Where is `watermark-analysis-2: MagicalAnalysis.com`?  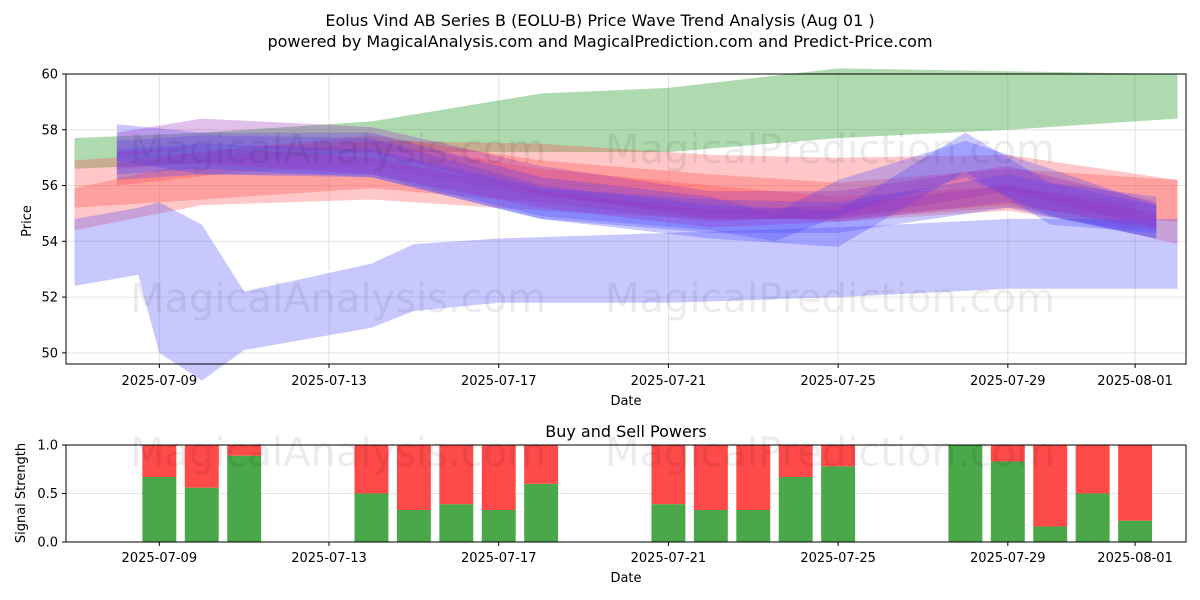
watermark-analysis-2: MagicalAnalysis.com is located at coordinates (338, 299).